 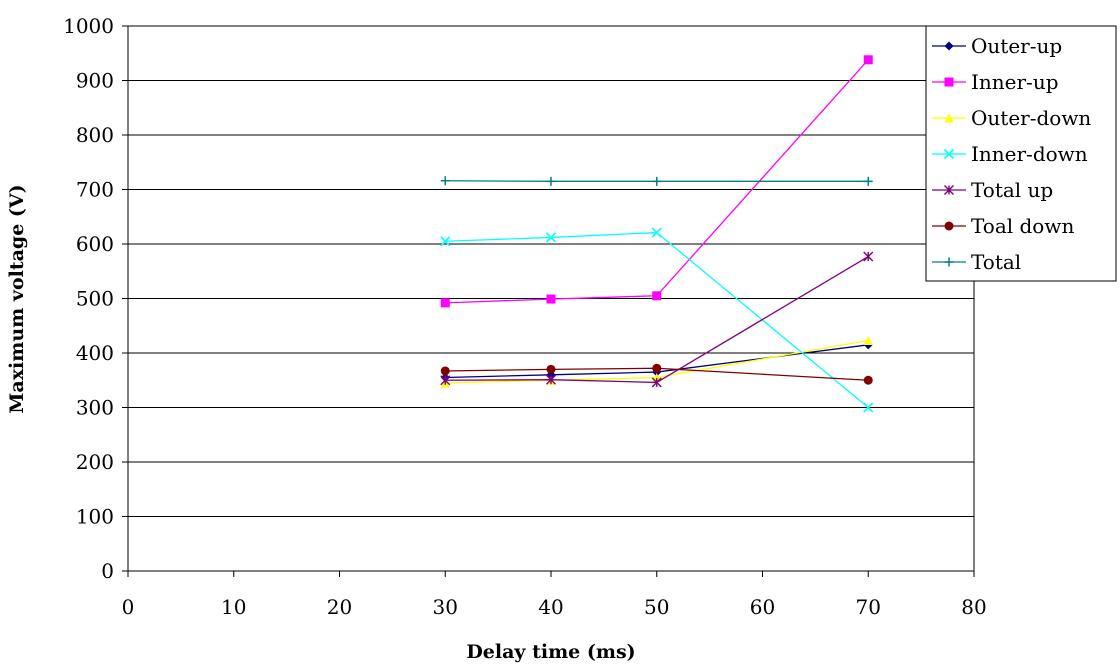 What do you see at coordinates (233, 607) in the screenshot?
I see `x-tick-label: 10` at bounding box center [233, 607].